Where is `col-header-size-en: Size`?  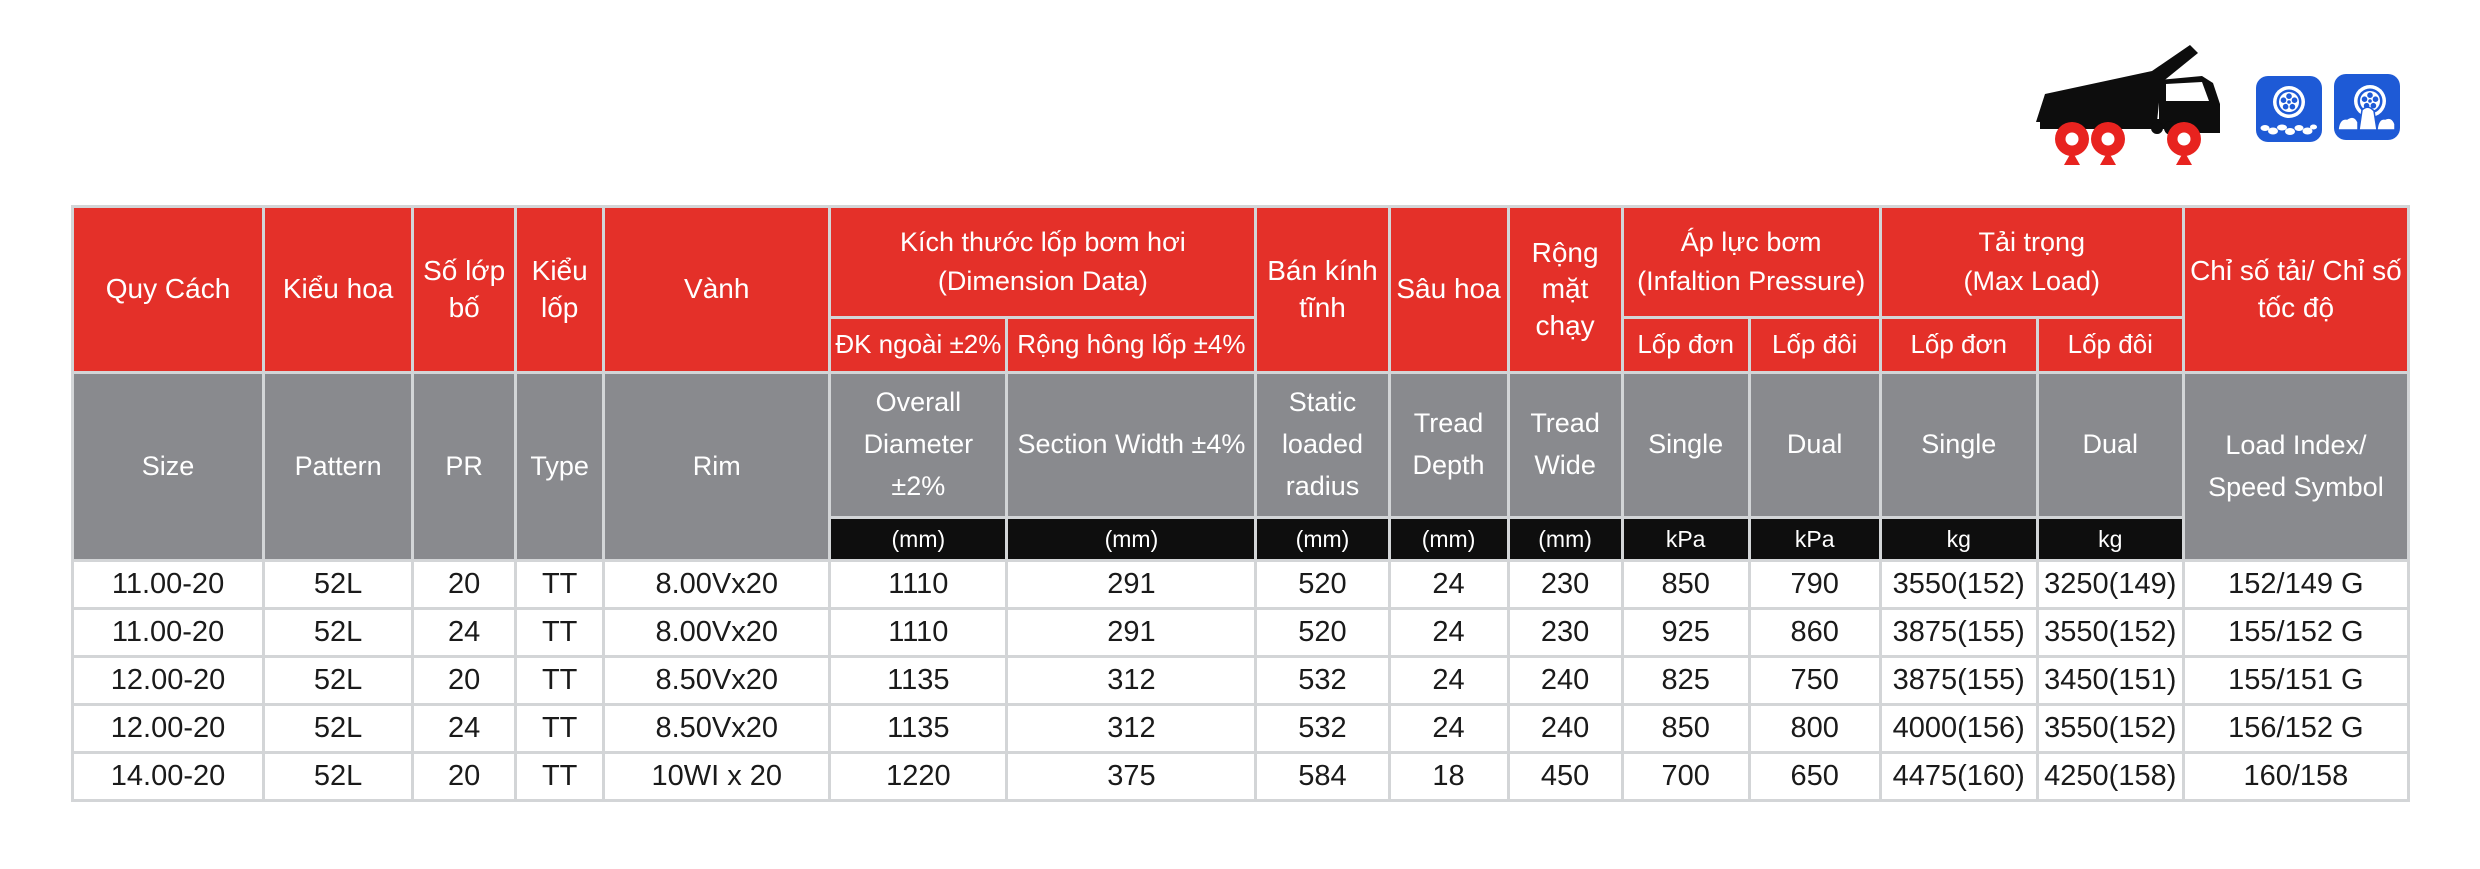
col-header-size-en: Size is located at coordinates (168, 466).